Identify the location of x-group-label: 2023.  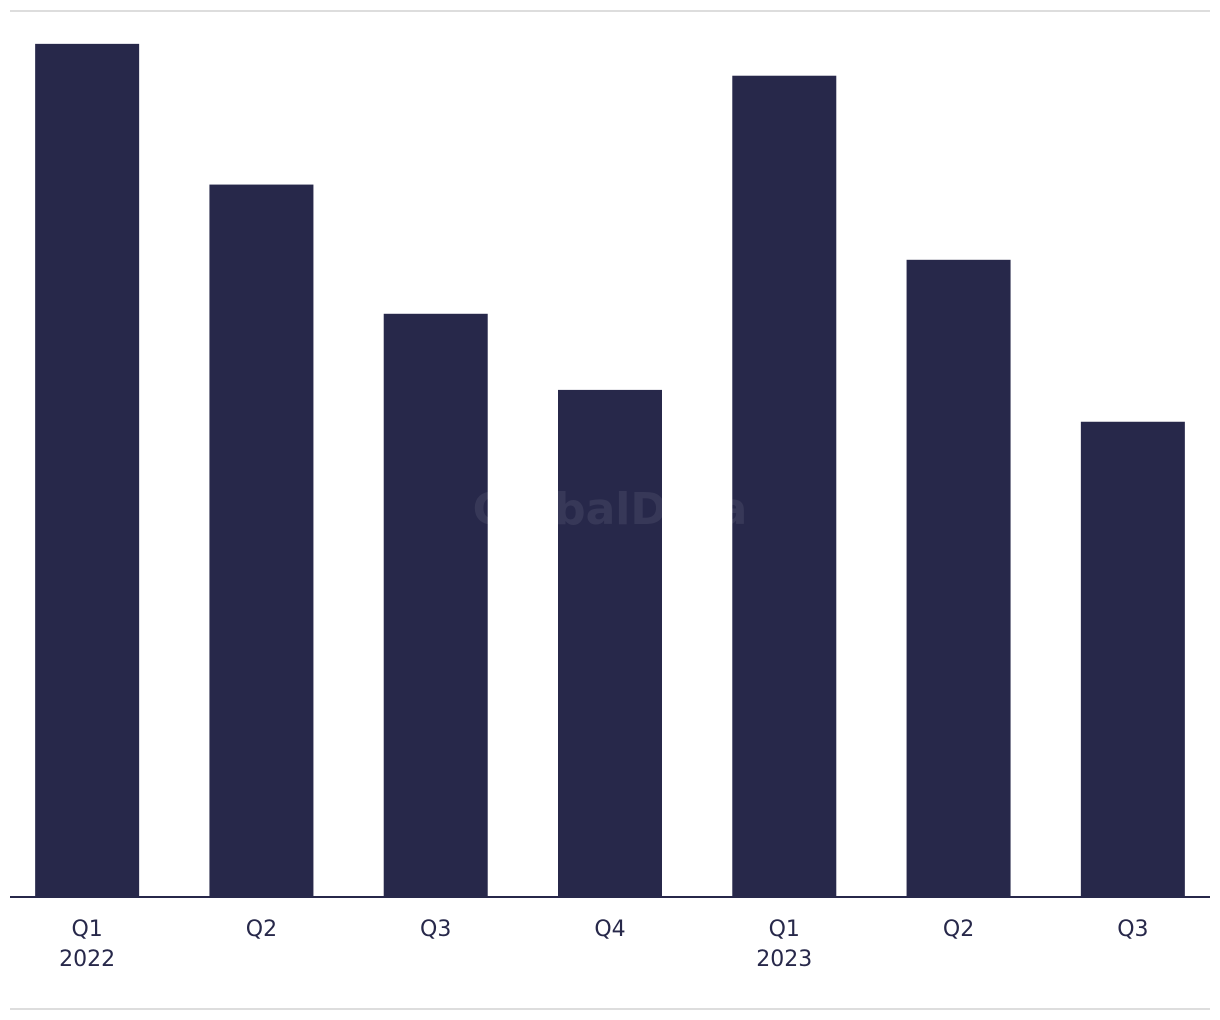
(784, 959).